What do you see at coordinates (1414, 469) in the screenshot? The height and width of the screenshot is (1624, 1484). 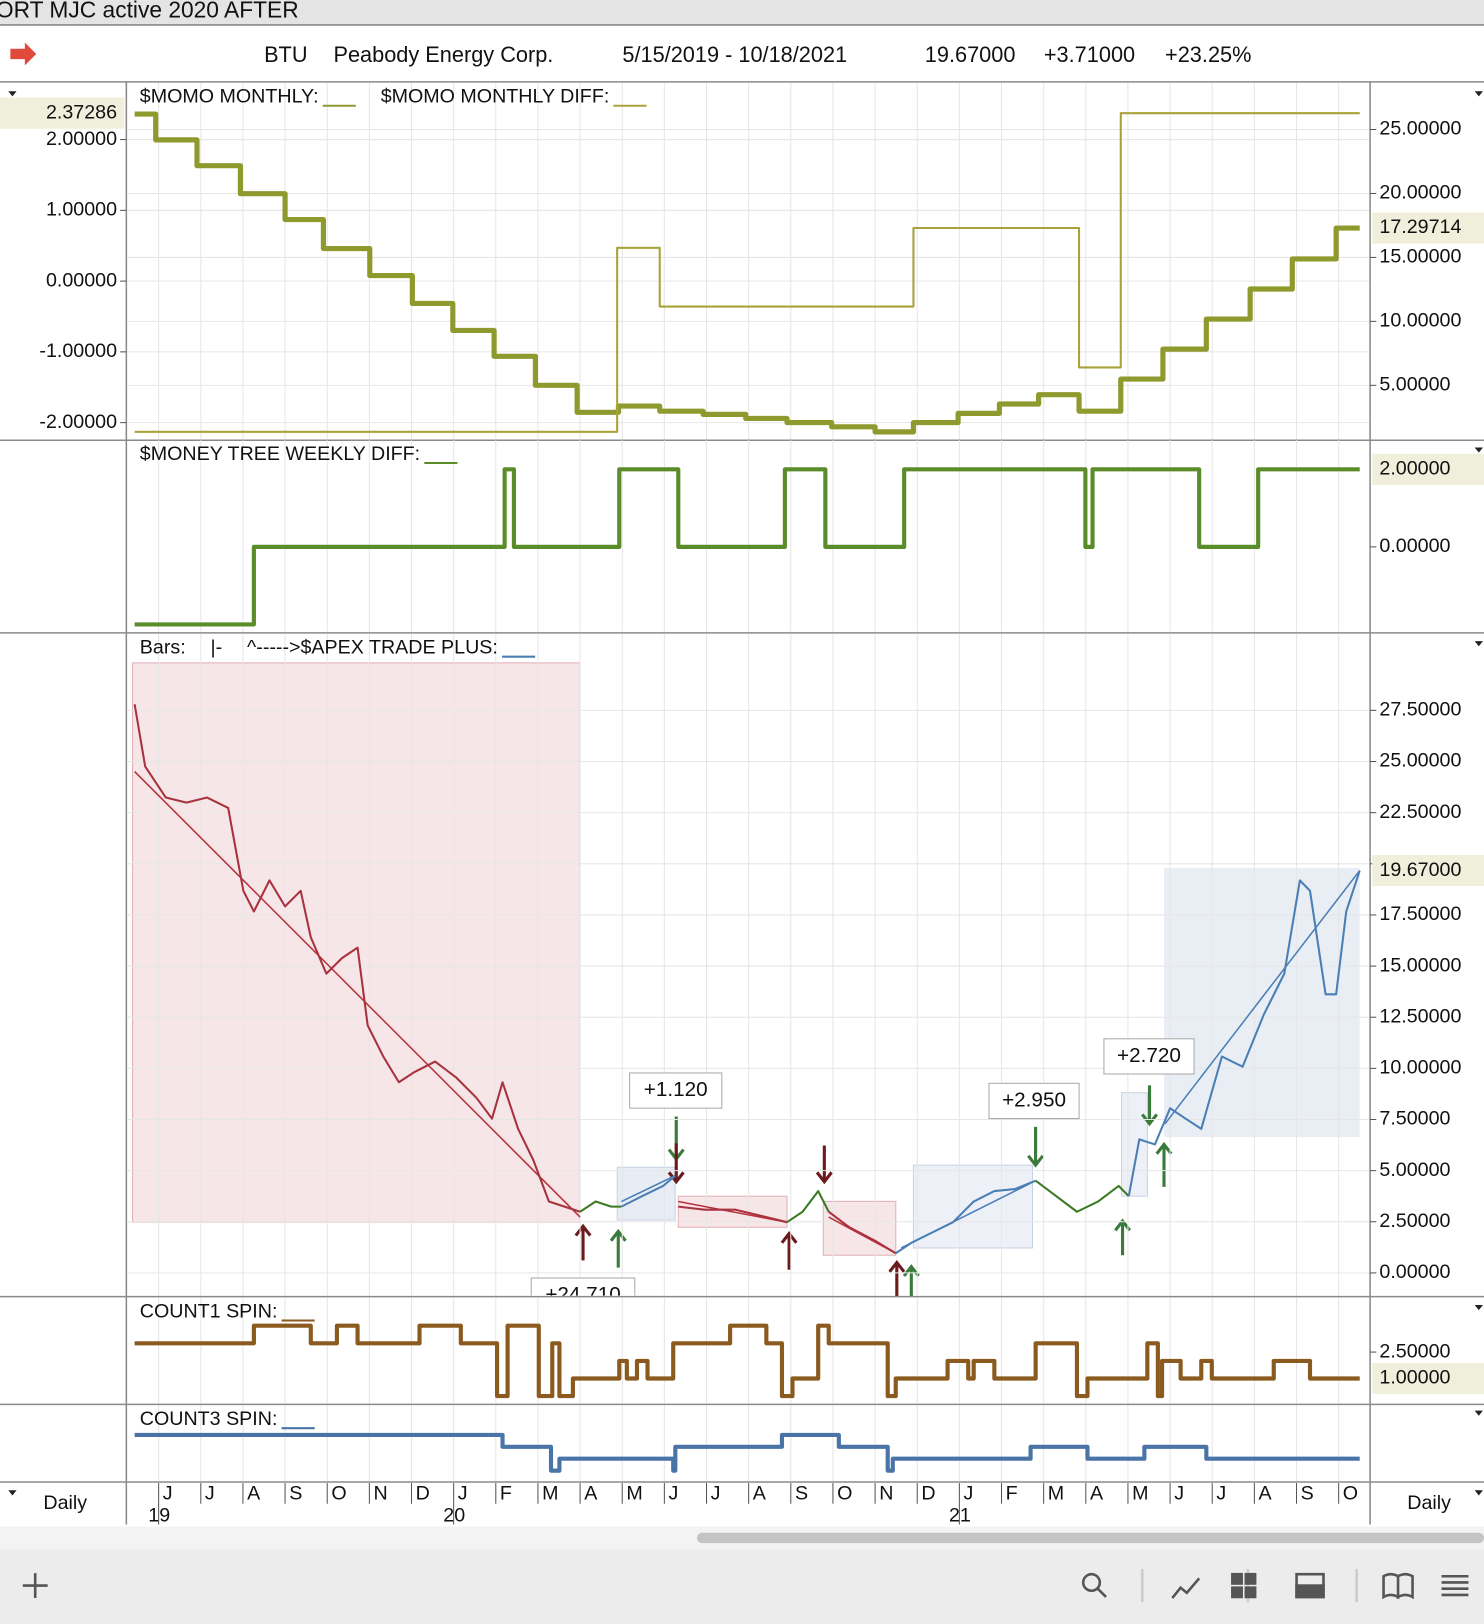 I see `last-value-label: 2.00000` at bounding box center [1414, 469].